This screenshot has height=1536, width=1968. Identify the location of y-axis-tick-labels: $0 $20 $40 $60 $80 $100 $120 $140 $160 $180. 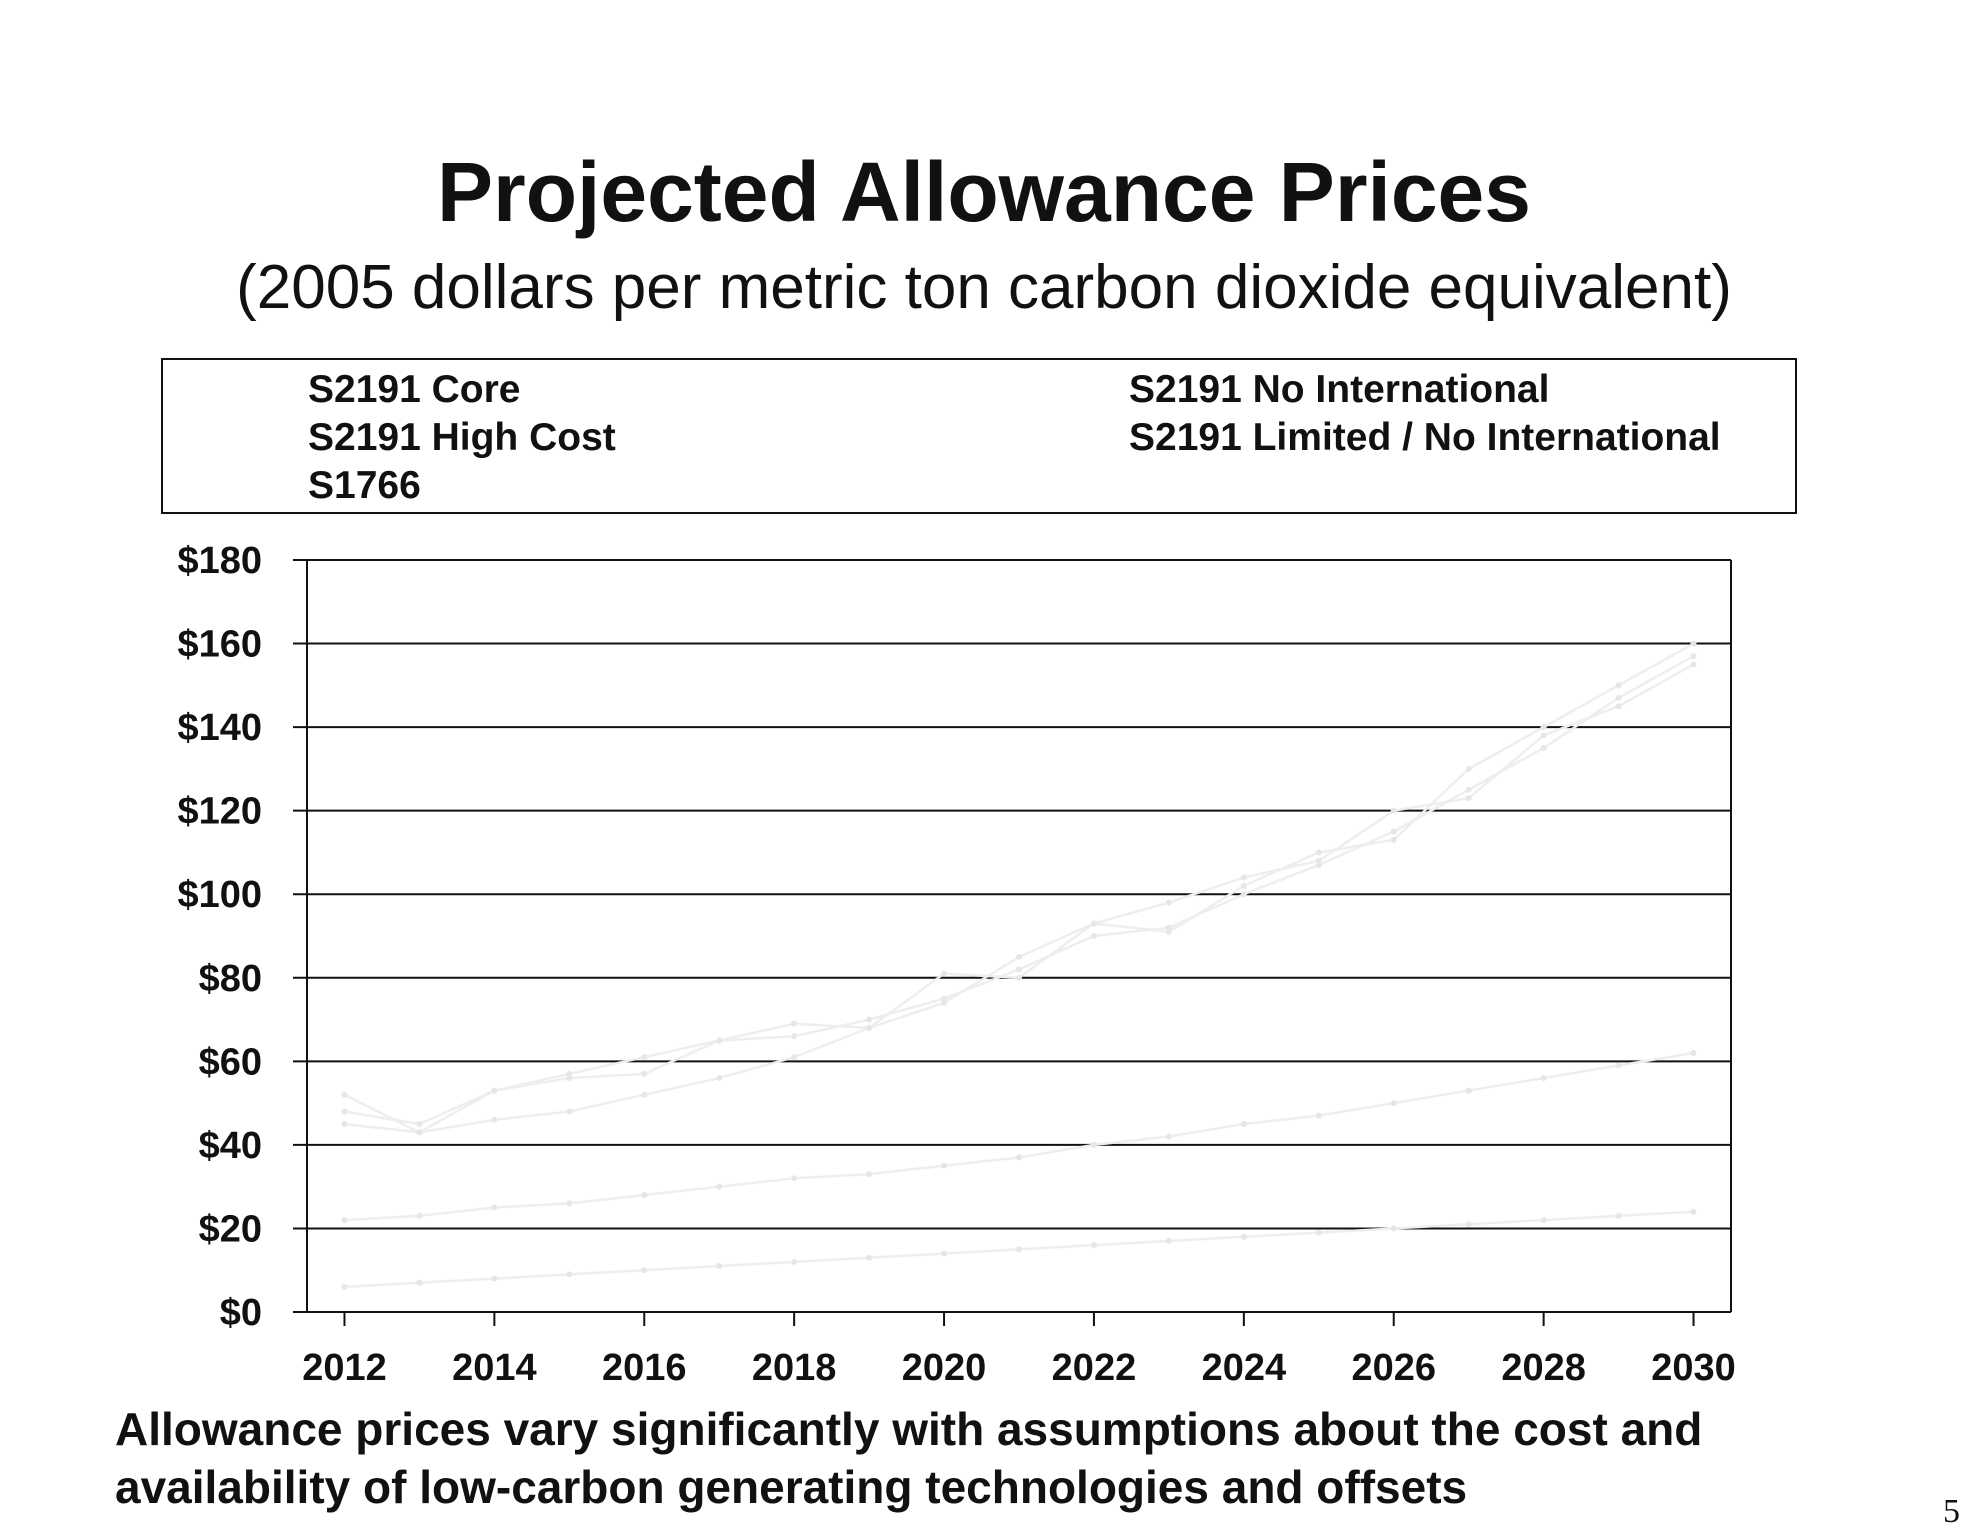
(219, 937).